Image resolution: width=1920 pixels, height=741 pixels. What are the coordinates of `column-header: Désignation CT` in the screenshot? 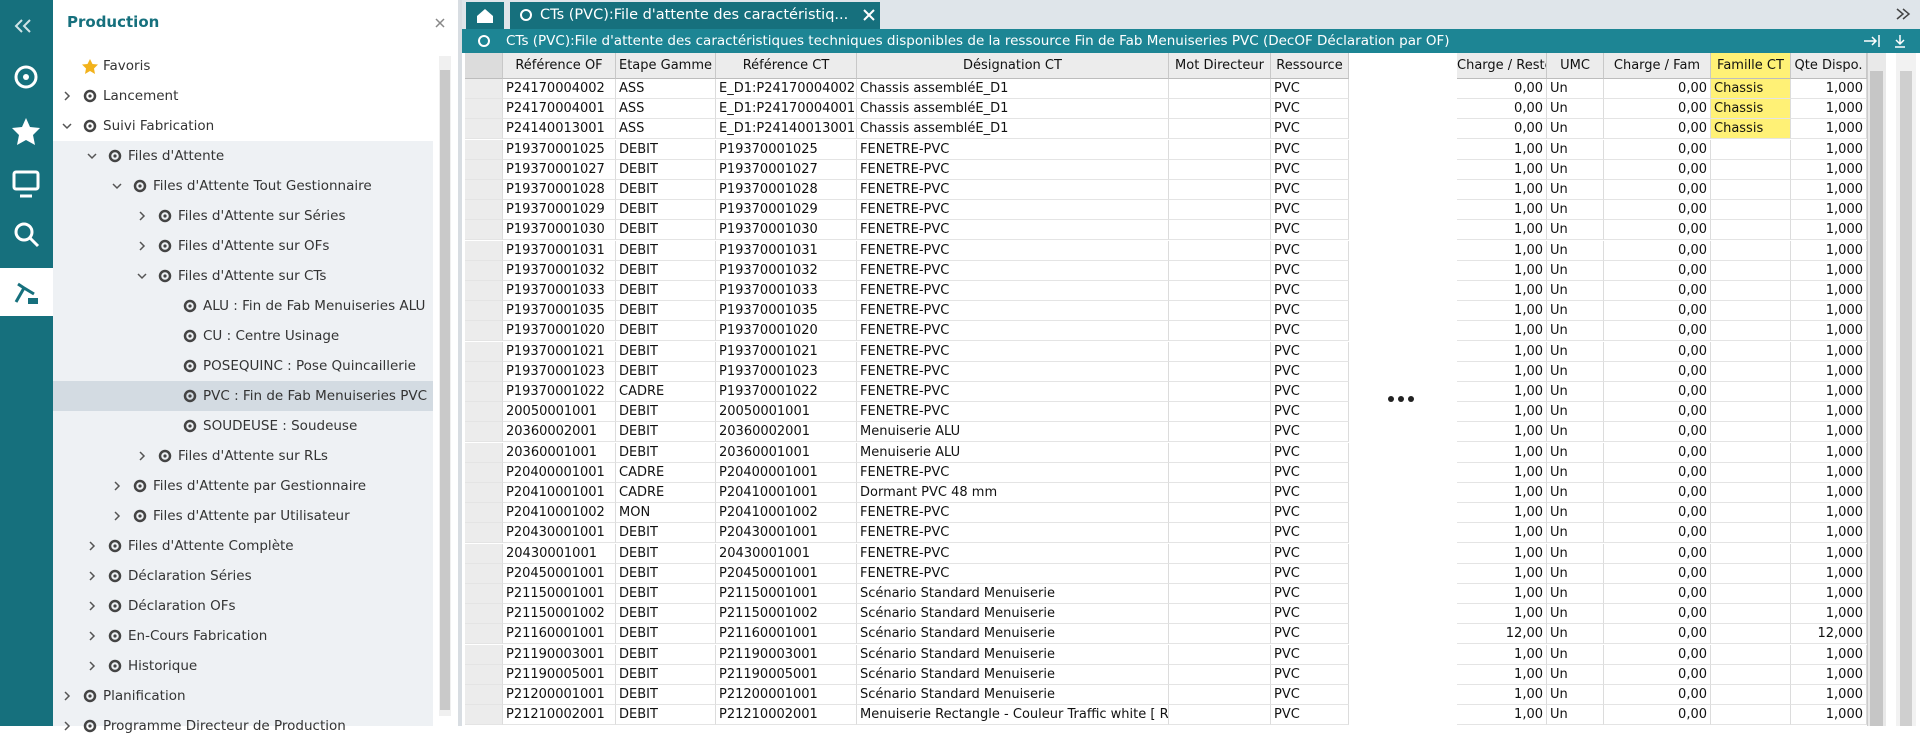 It's located at (1013, 66).